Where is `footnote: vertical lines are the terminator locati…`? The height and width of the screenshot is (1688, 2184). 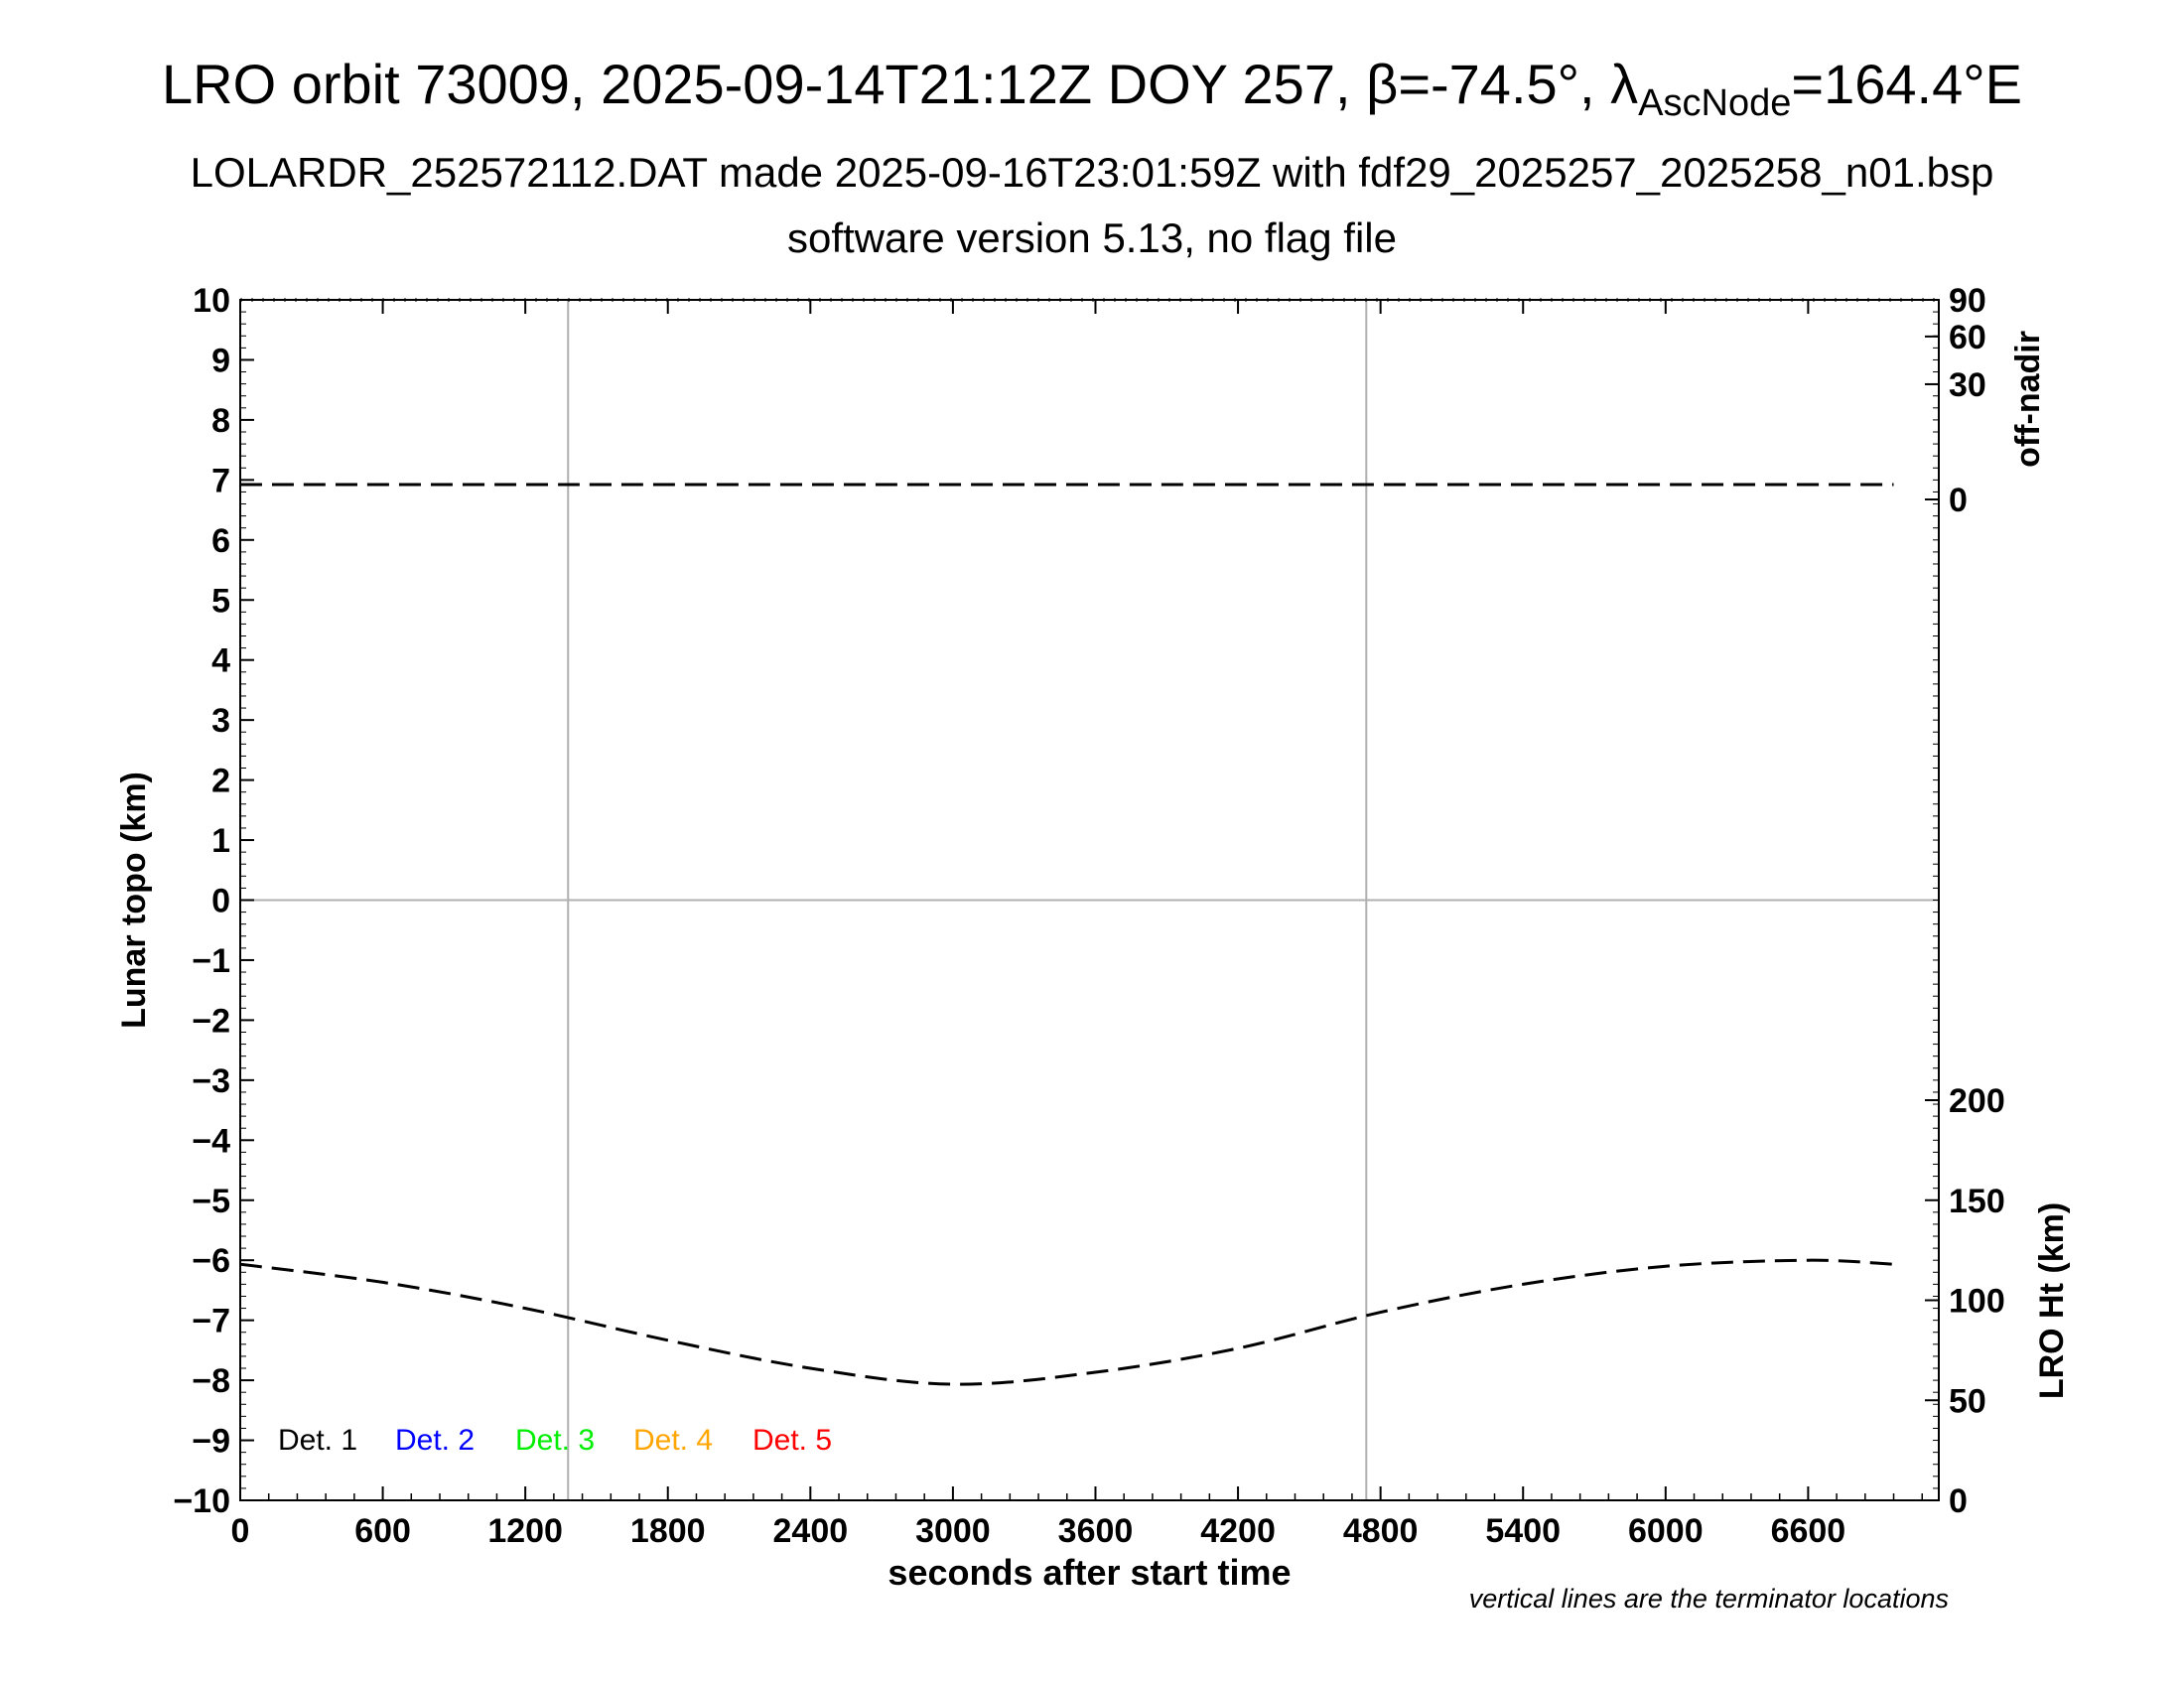 footnote: vertical lines are the terminator locati… is located at coordinates (1708, 1599).